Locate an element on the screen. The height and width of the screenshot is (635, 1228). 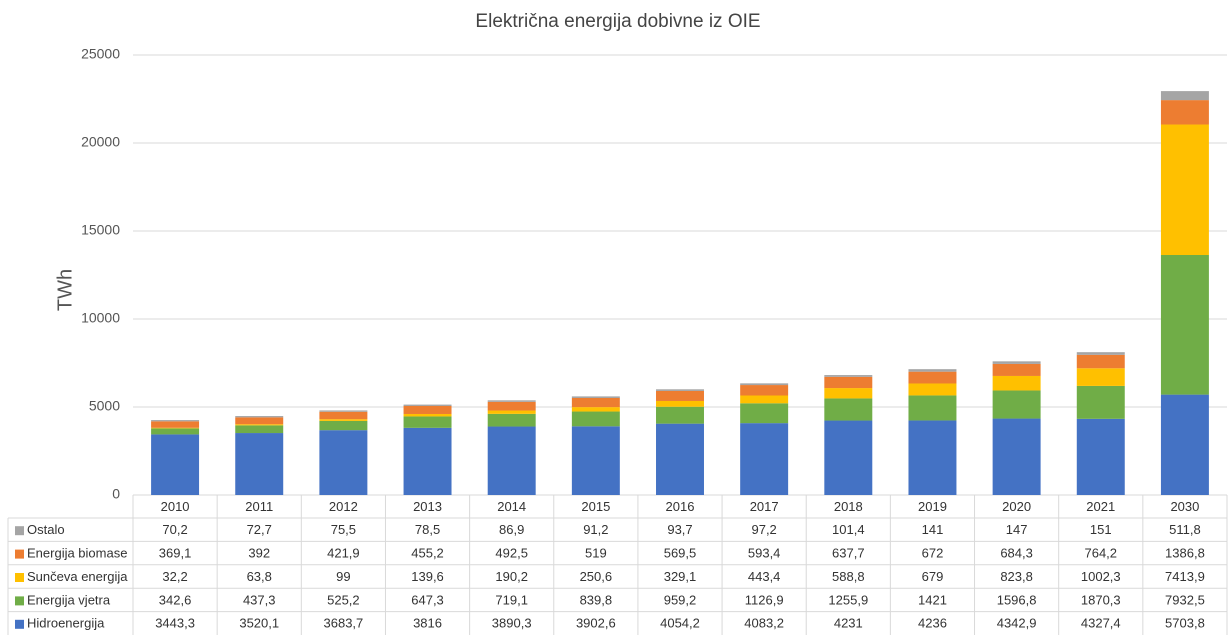
table-cell: 959,2 is located at coordinates (680, 599).